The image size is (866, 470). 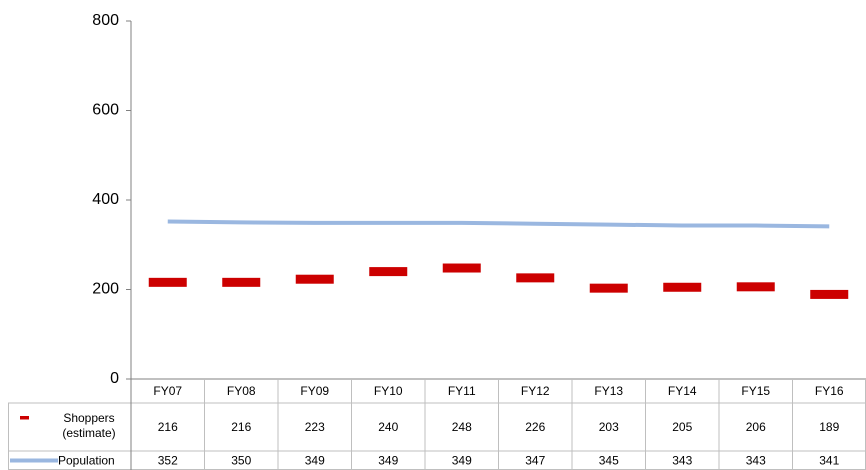 I want to click on table-value: 350, so click(x=241, y=461).